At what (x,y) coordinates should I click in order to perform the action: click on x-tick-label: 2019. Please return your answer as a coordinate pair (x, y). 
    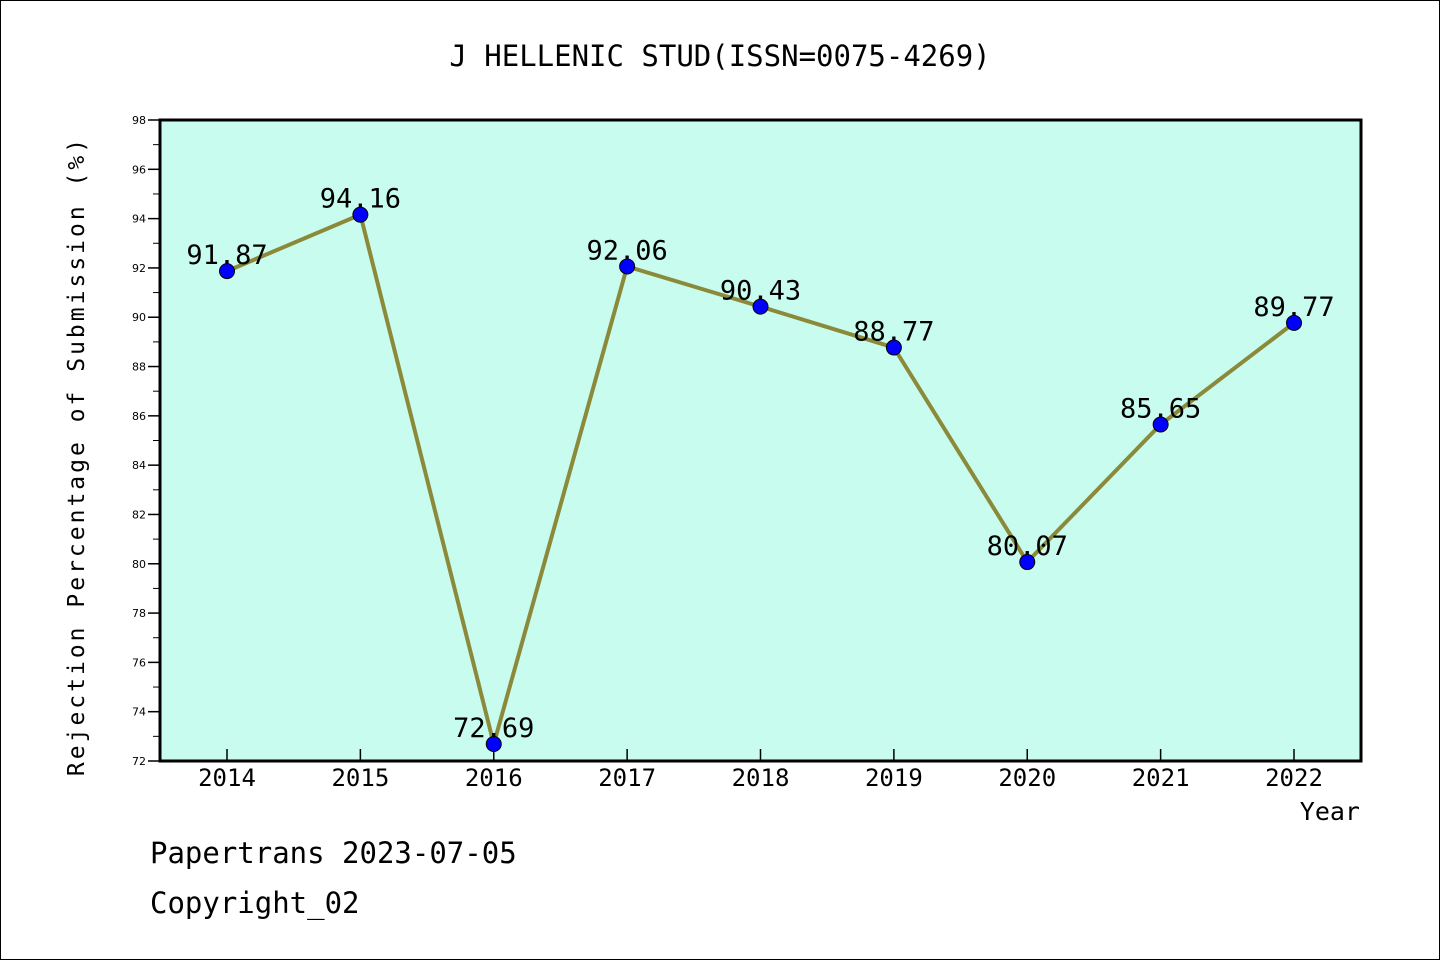
    Looking at the image, I should click on (894, 778).